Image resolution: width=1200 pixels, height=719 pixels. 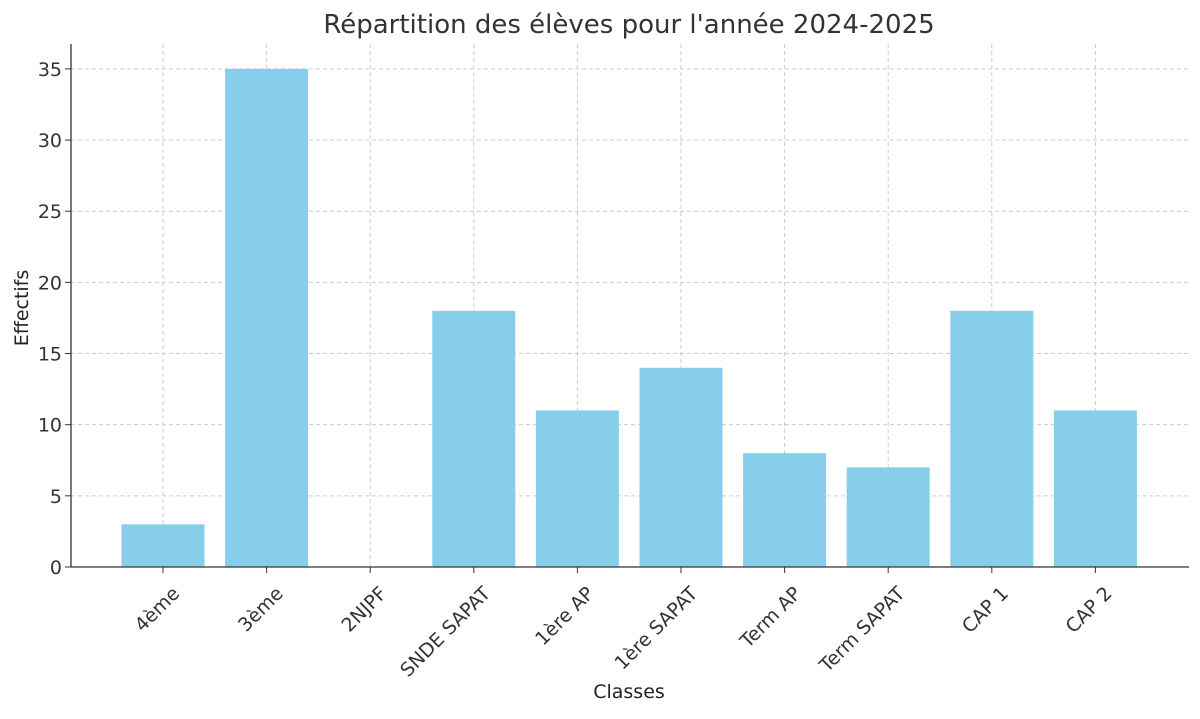 What do you see at coordinates (163, 545) in the screenshot?
I see `bar-4-me` at bounding box center [163, 545].